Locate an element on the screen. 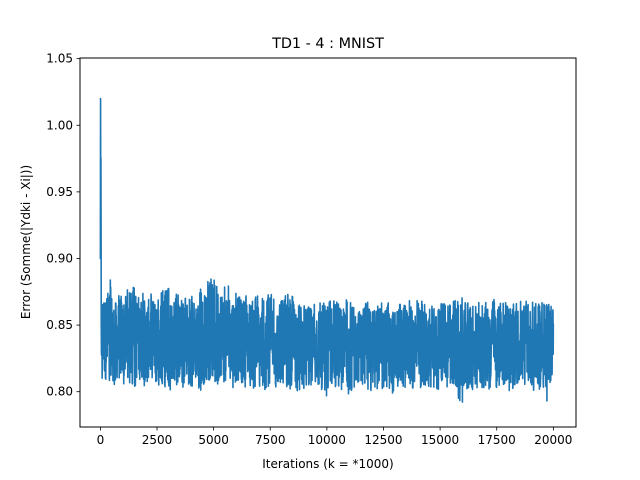 This screenshot has height=480, width=640. y-axis-title: Error (Somme(|Ydki - Xi|)) is located at coordinates (26, 242).